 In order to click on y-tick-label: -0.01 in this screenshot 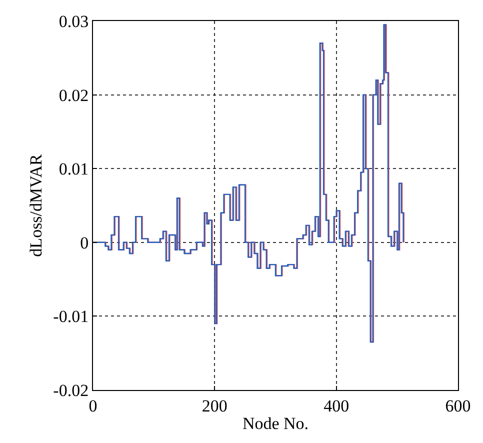, I will do `click(71, 316)`.